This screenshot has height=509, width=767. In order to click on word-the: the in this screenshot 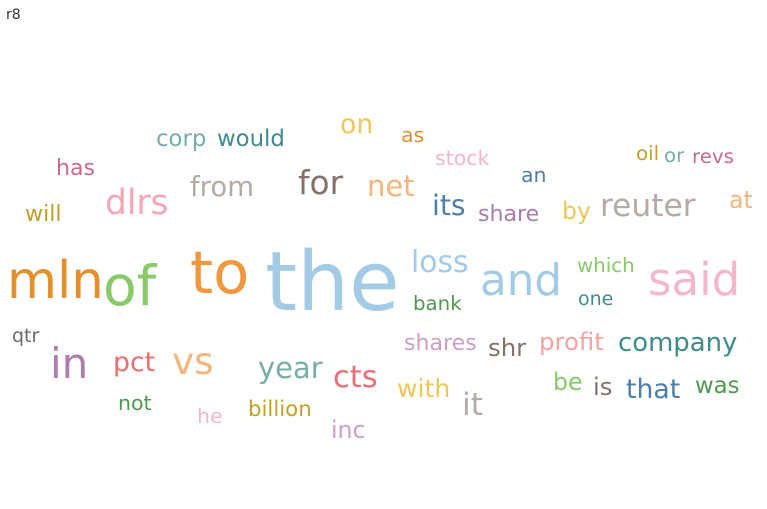, I will do `click(332, 282)`.